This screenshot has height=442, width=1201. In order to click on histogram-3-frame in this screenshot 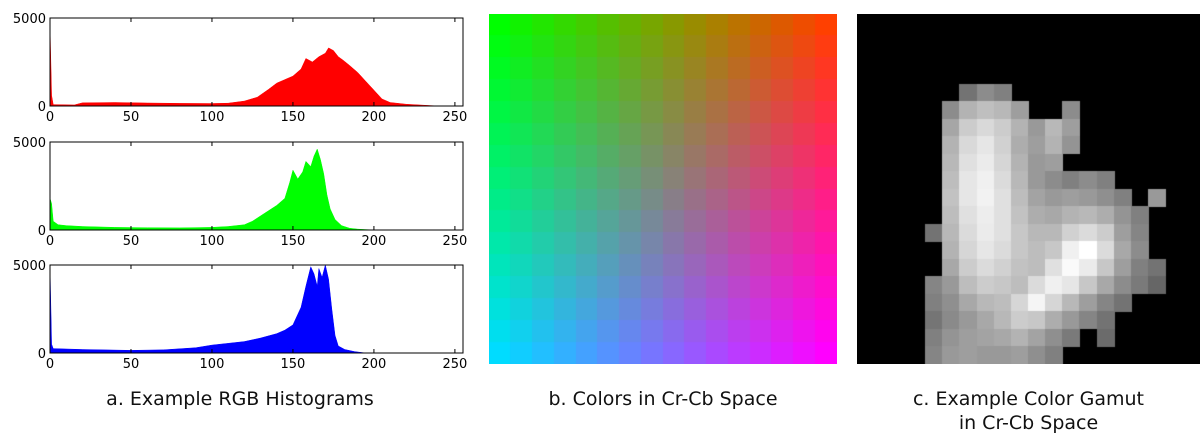, I will do `click(256, 309)`.